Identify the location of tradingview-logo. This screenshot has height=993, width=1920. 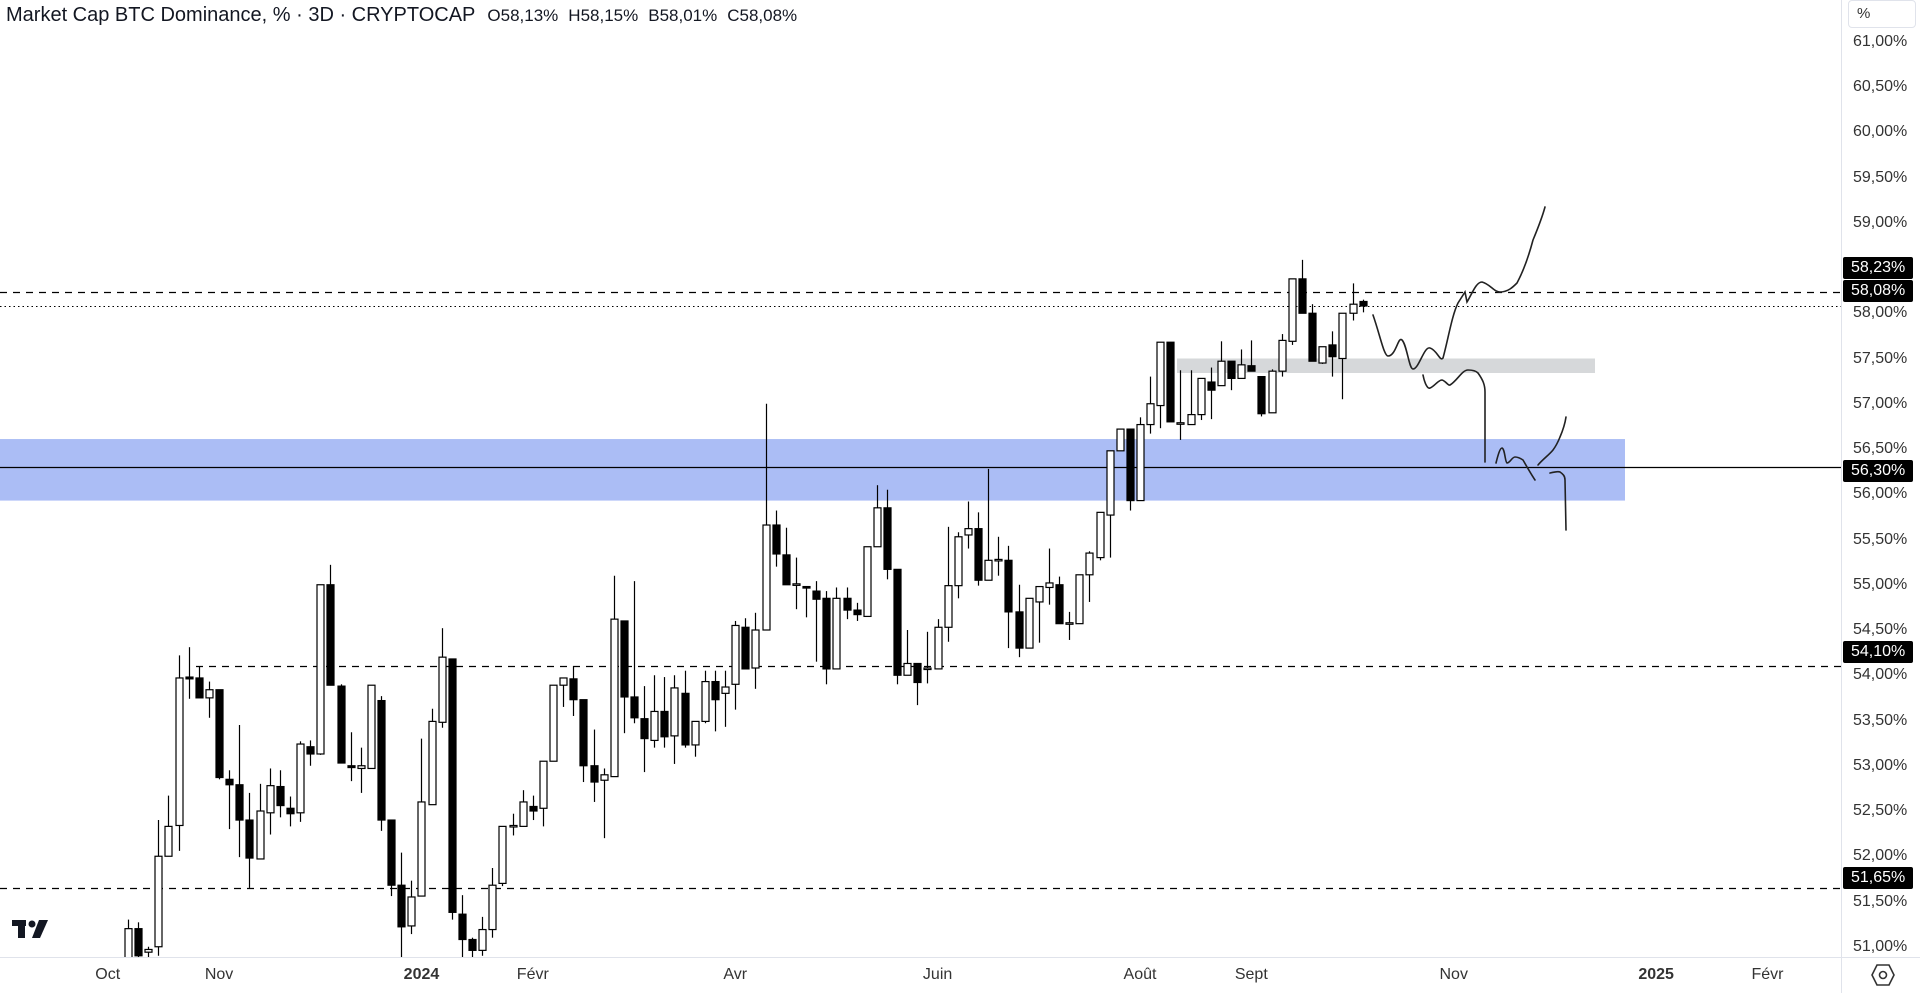
(33, 929).